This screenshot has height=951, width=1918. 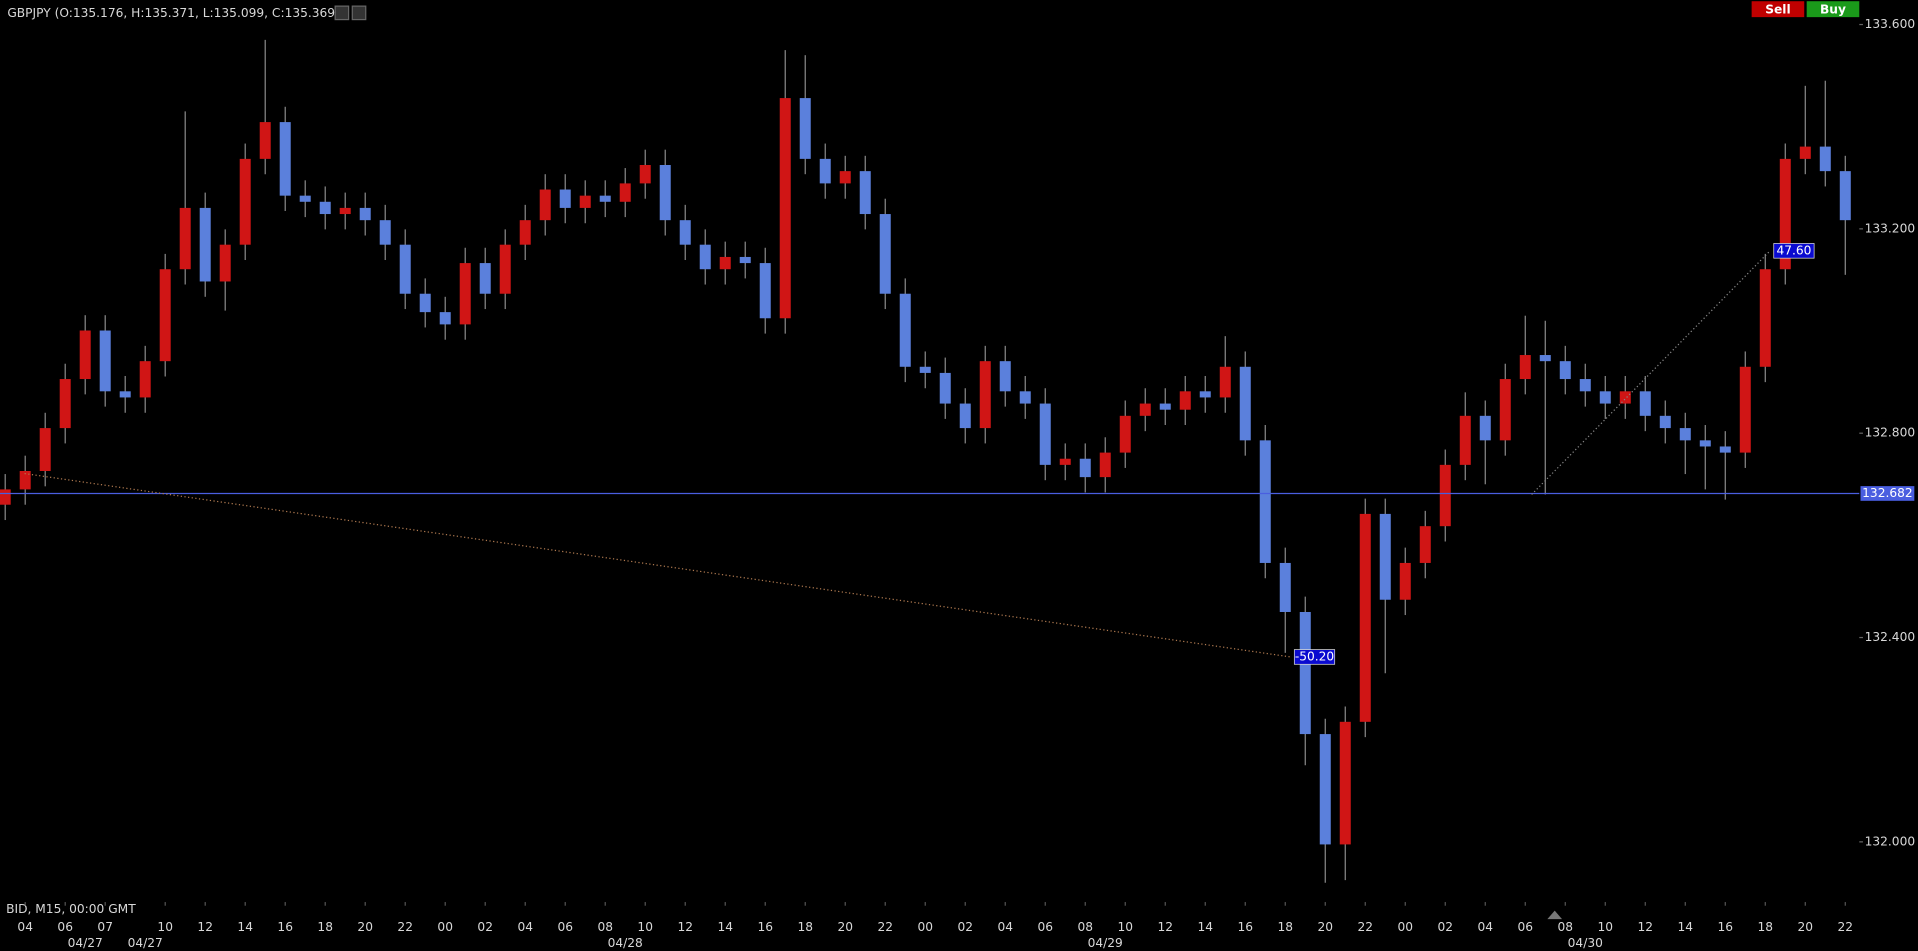 I want to click on measure-line, so click(x=657, y=565).